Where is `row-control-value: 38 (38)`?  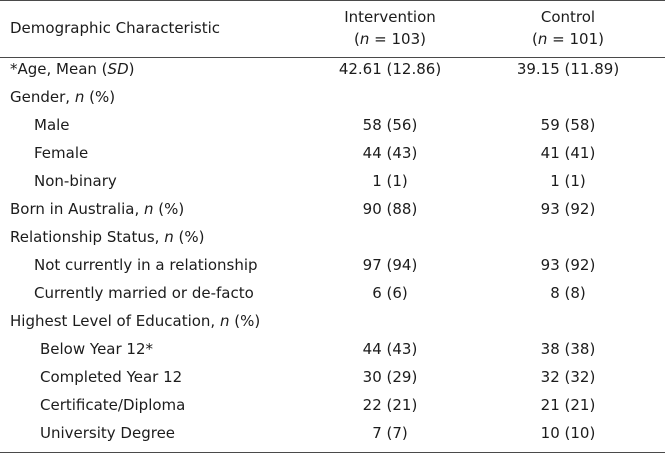 row-control-value: 38 (38) is located at coordinates (568, 349).